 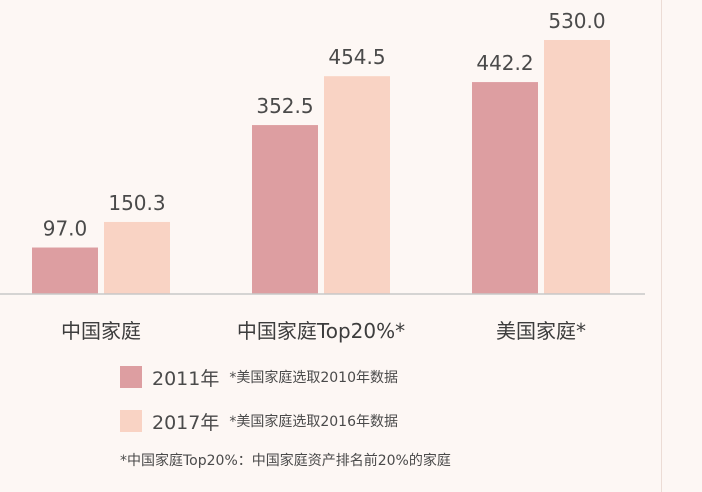 What do you see at coordinates (136, 203) in the screenshot?
I see `data-label-2017-0: 150.3` at bounding box center [136, 203].